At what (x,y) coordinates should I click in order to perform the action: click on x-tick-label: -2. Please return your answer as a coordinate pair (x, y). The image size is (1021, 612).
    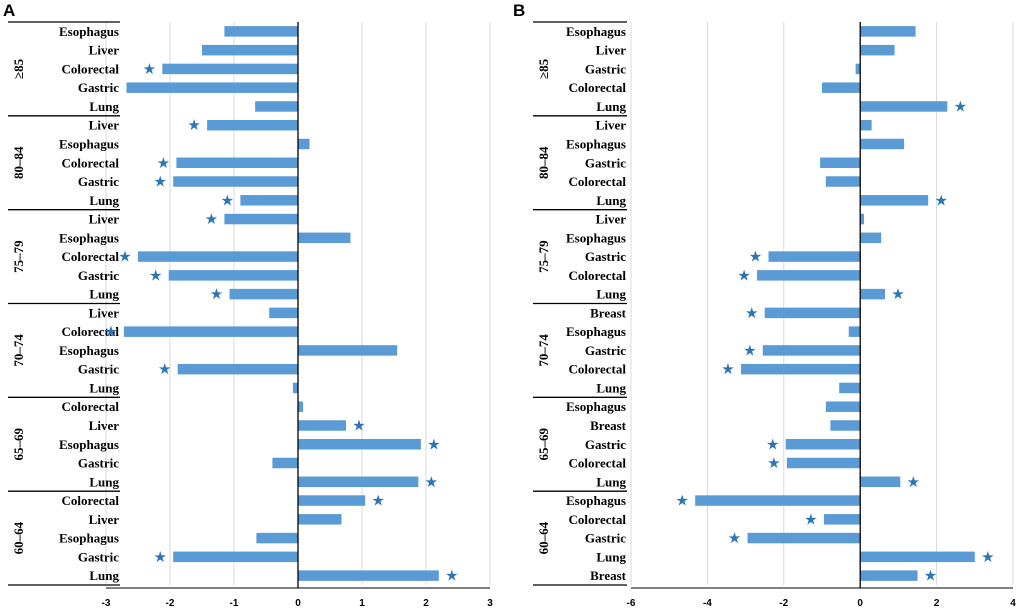
    Looking at the image, I should click on (783, 603).